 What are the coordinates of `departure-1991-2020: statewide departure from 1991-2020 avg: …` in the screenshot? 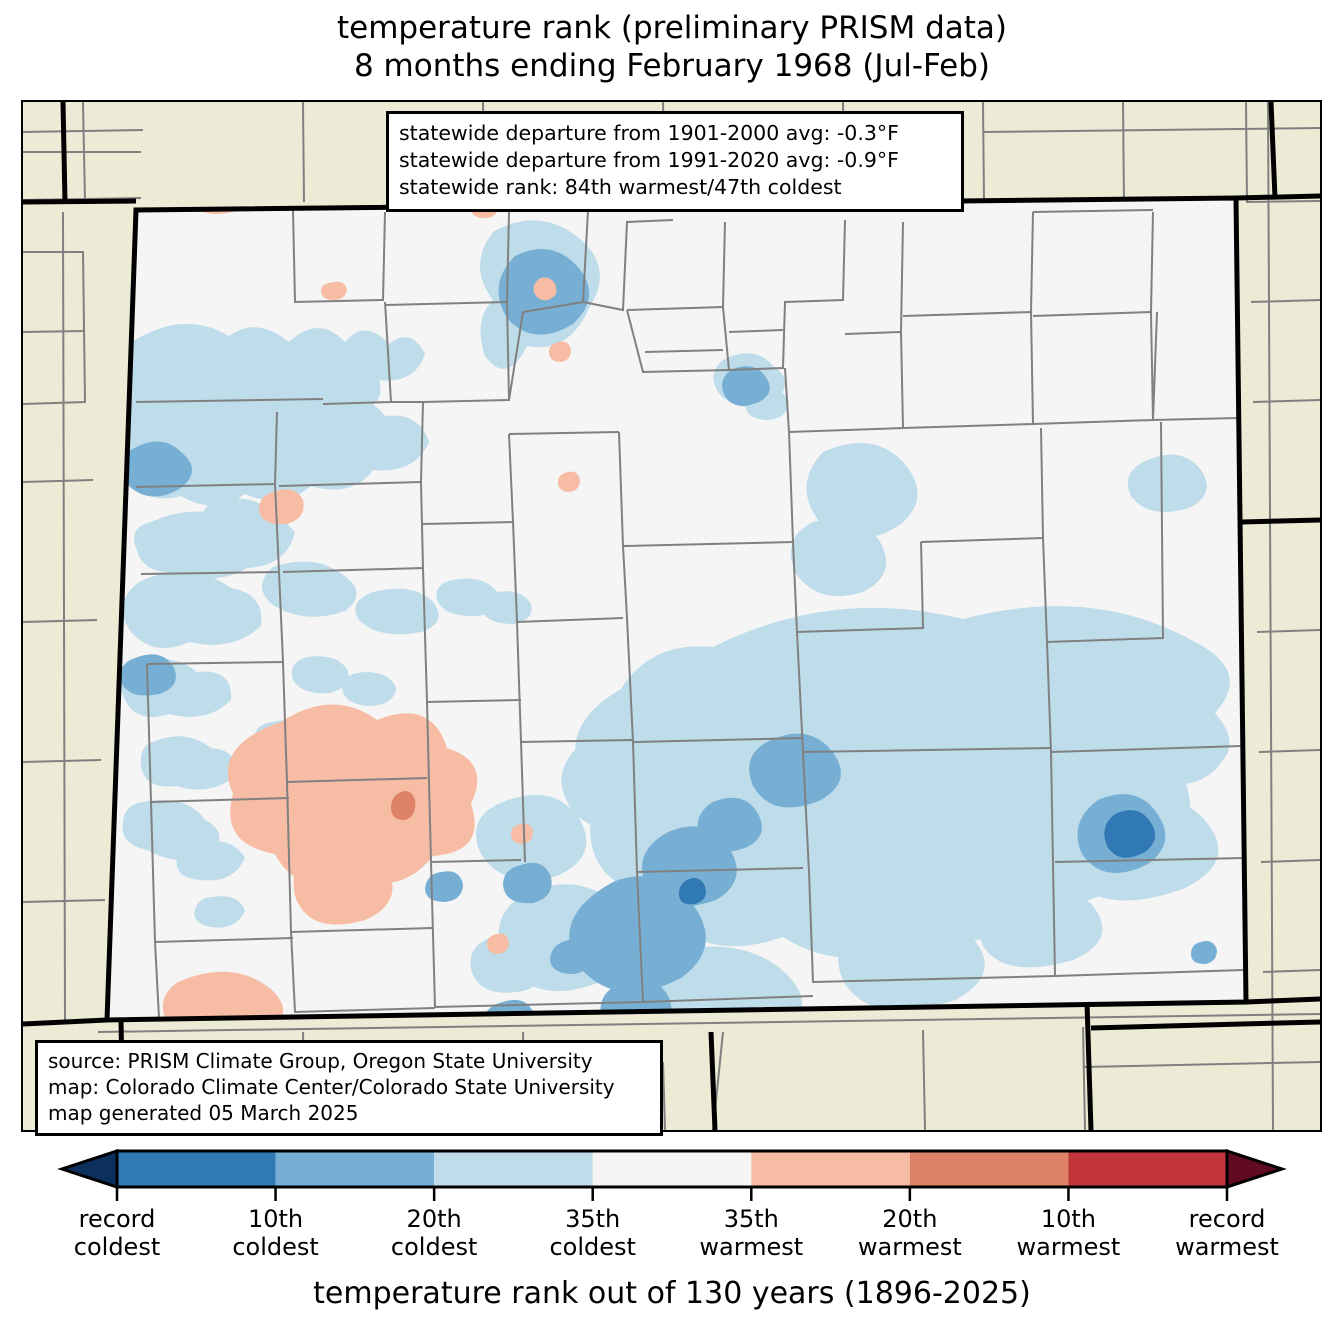 It's located at (649, 160).